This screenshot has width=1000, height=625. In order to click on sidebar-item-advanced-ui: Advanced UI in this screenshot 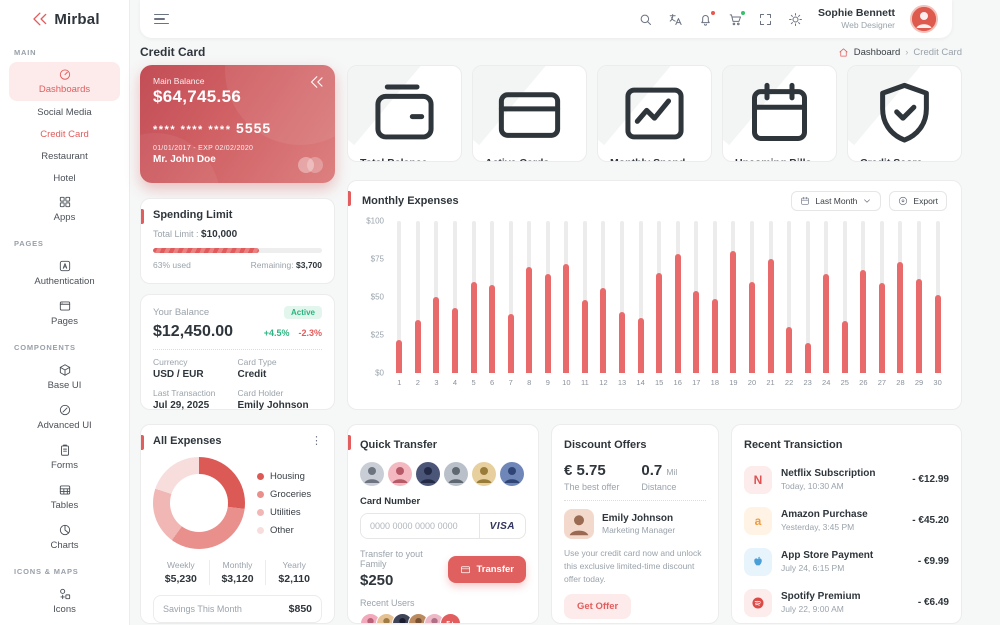, I will do `click(64, 417)`.